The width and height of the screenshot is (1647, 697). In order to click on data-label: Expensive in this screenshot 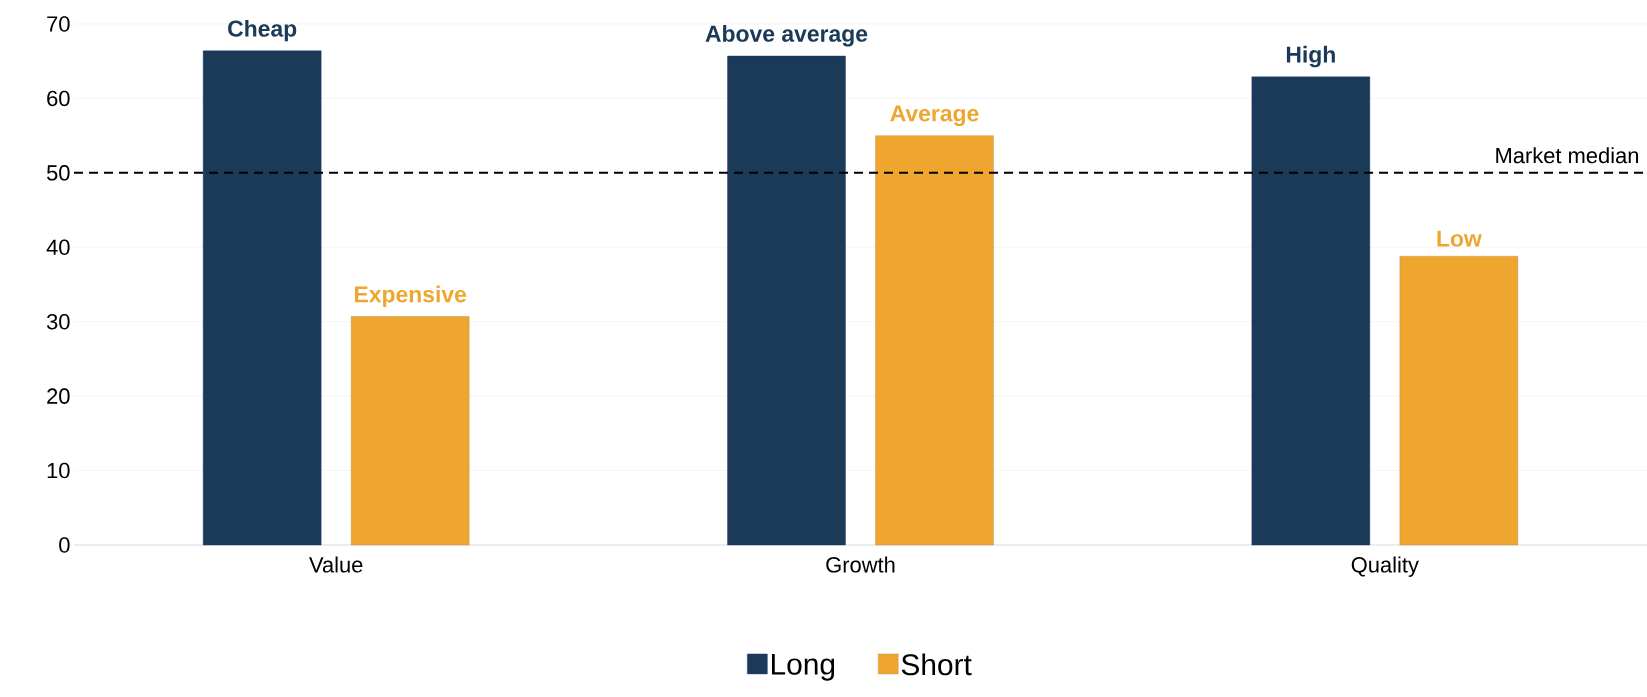, I will do `click(411, 296)`.